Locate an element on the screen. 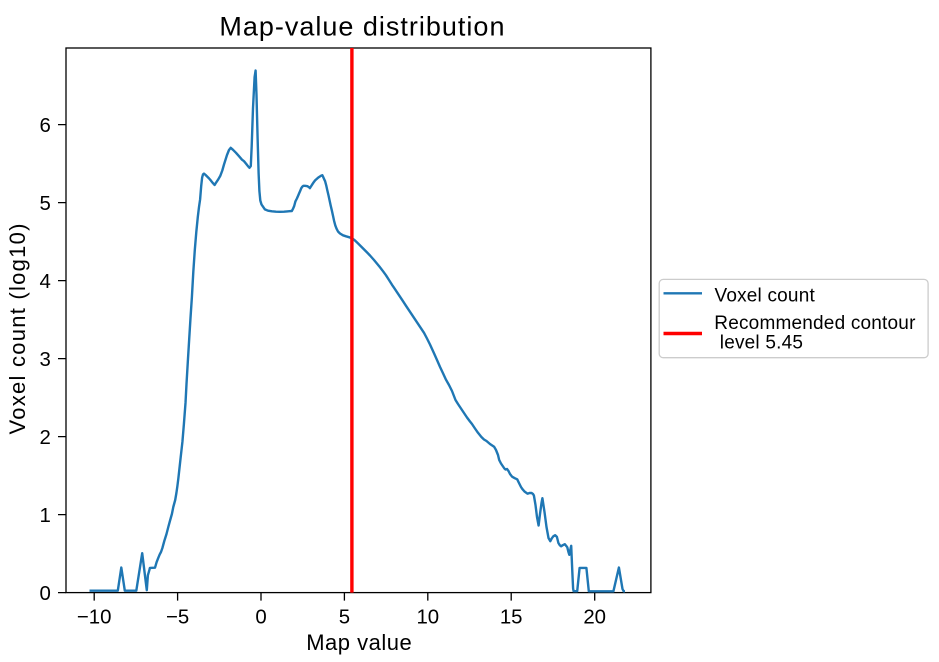  svg-text: 15 is located at coordinates (511, 617).